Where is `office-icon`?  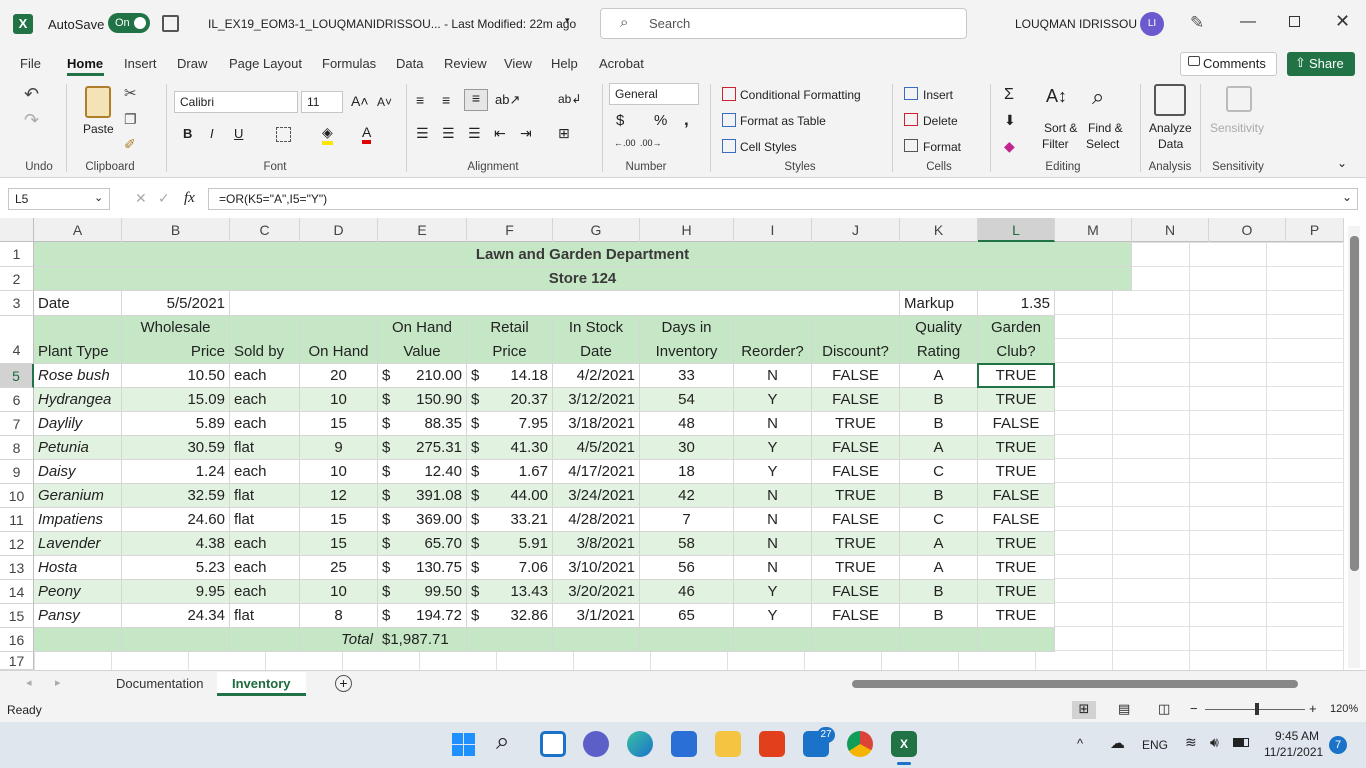 office-icon is located at coordinates (772, 744).